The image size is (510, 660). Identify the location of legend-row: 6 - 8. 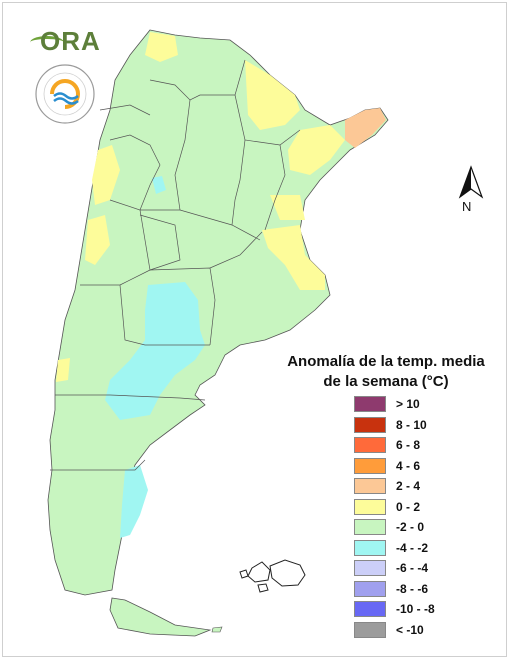
(419, 446).